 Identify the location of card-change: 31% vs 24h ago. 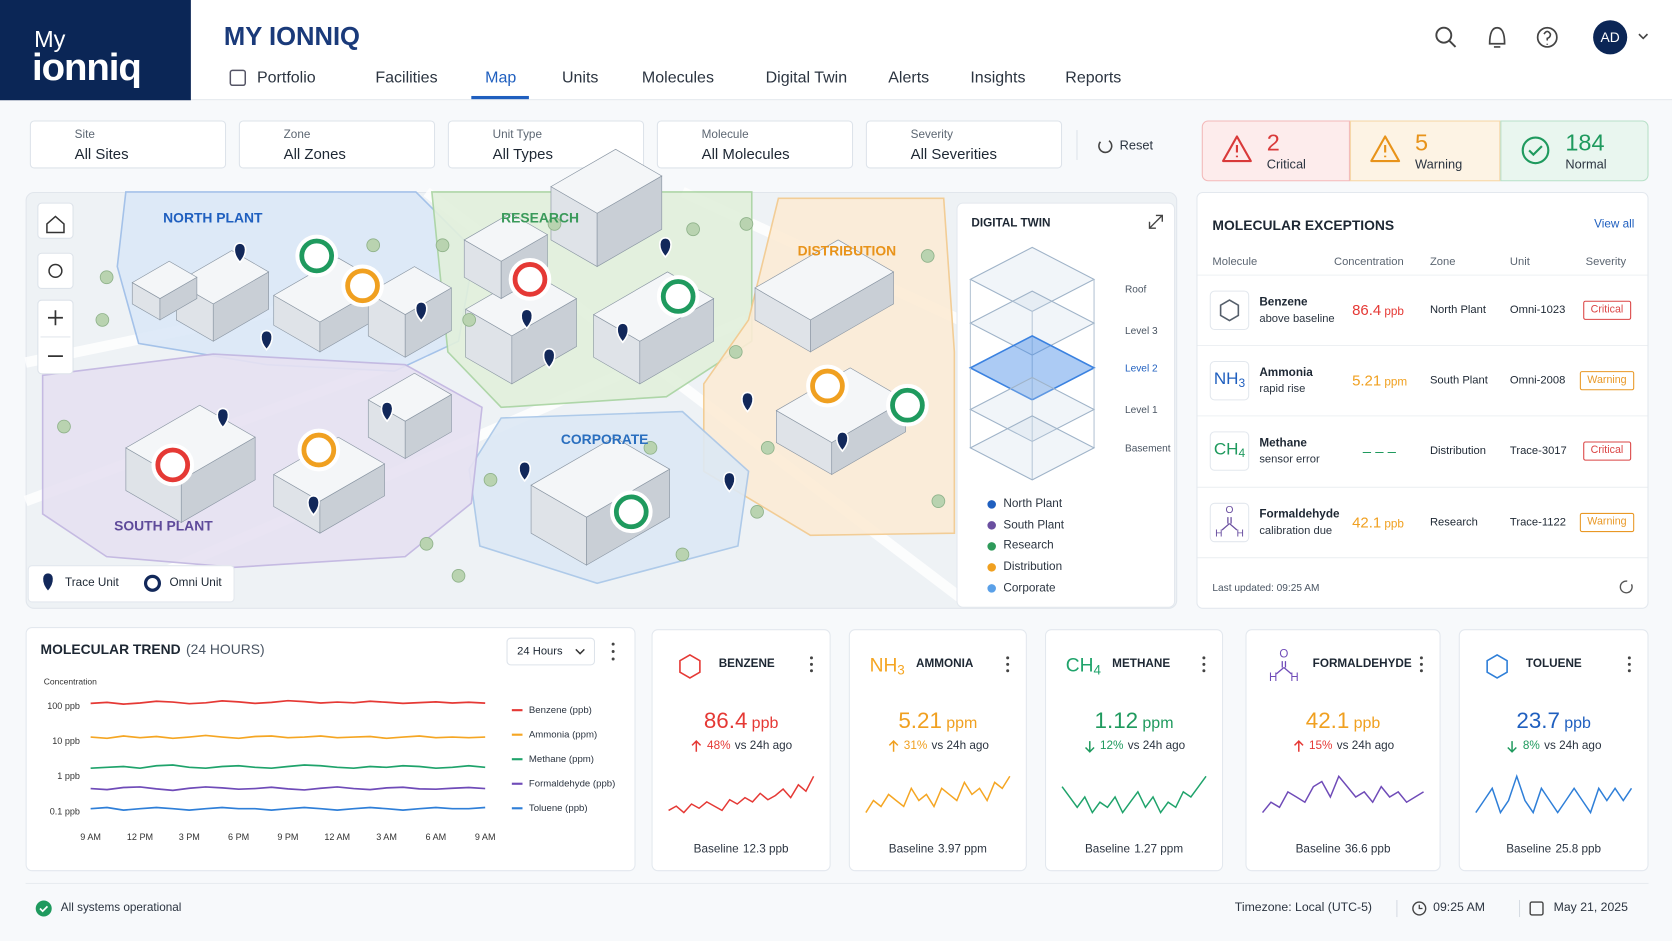
(946, 746).